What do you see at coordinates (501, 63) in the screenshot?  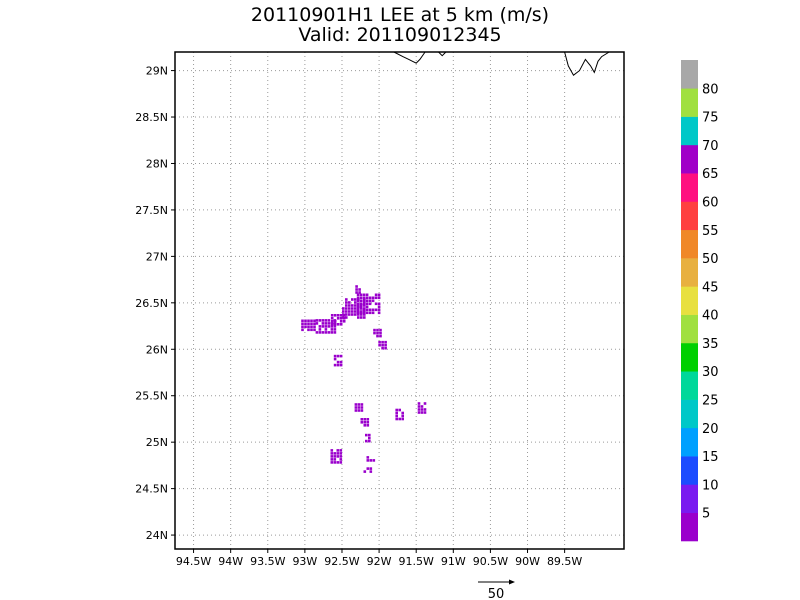 I see `coastline` at bounding box center [501, 63].